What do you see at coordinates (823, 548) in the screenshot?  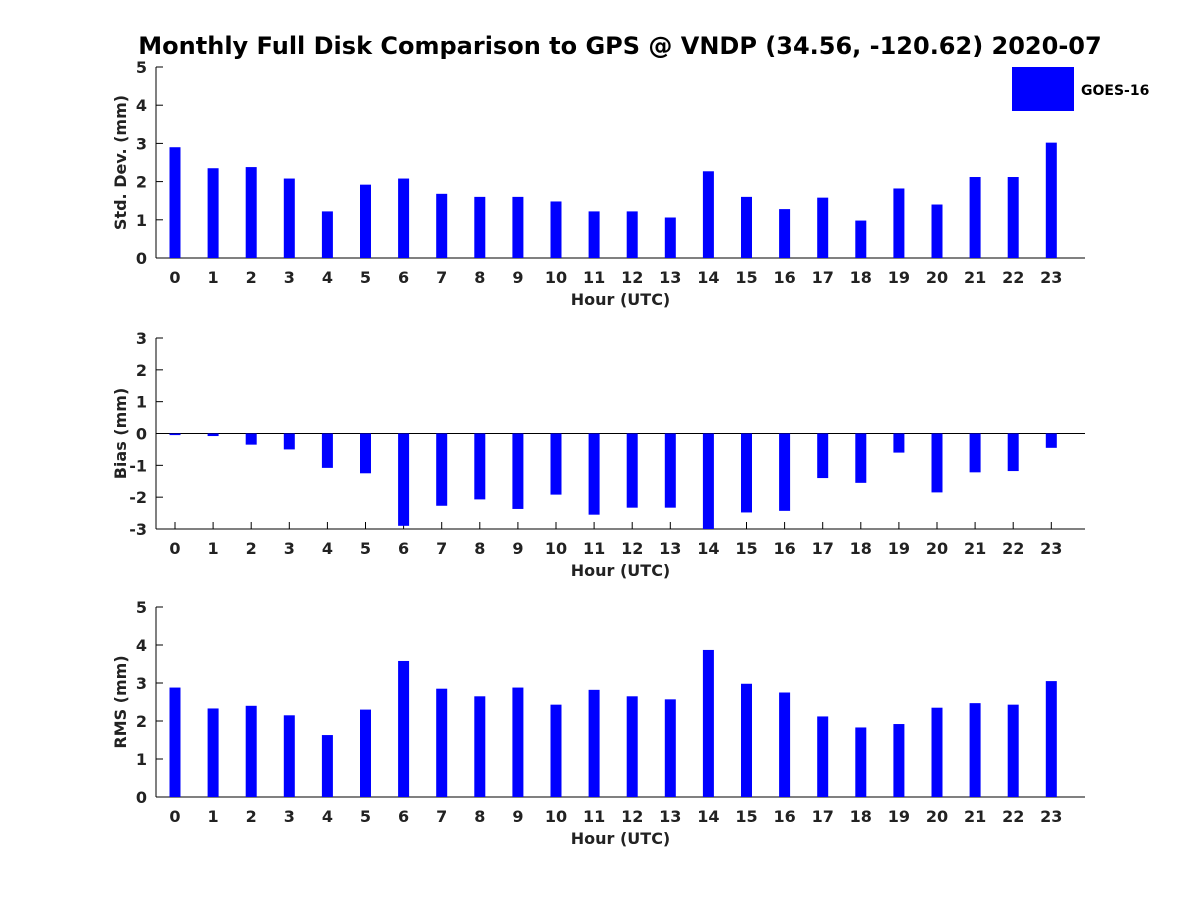 I see `bias-x-tick-label: 17` at bounding box center [823, 548].